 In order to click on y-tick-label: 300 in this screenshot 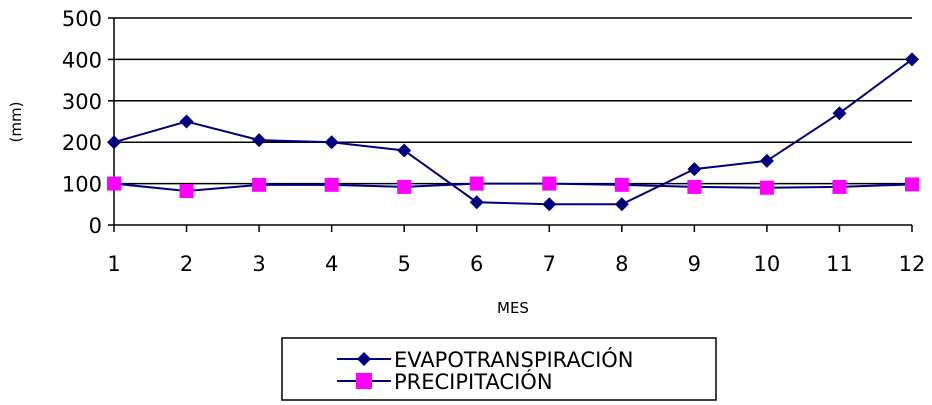, I will do `click(82, 102)`.